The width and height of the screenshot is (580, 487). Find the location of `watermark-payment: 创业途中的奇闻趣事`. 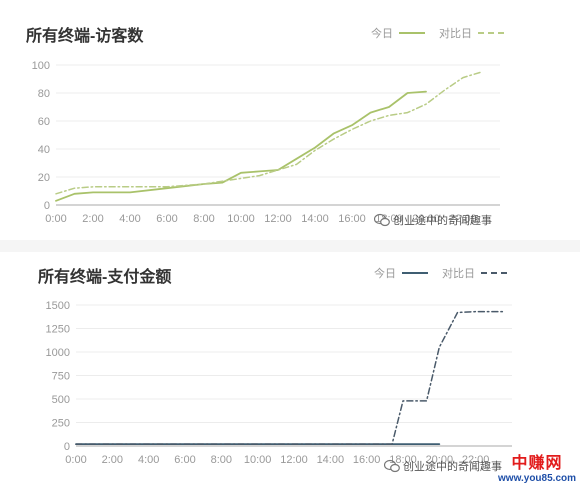

watermark-payment: 创业途中的奇闻趣事 is located at coordinates (443, 466).